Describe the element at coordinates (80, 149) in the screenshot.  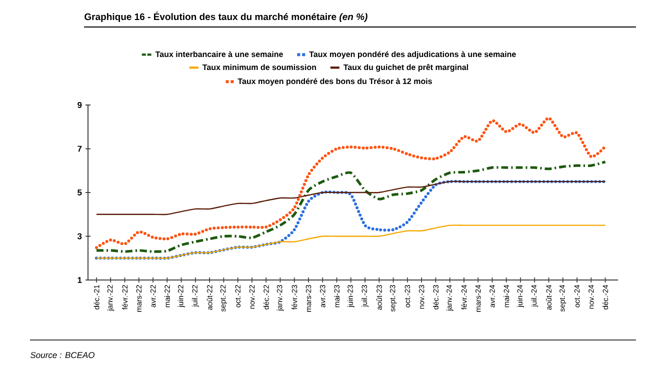
I see `y-tick-label: 7` at that location.